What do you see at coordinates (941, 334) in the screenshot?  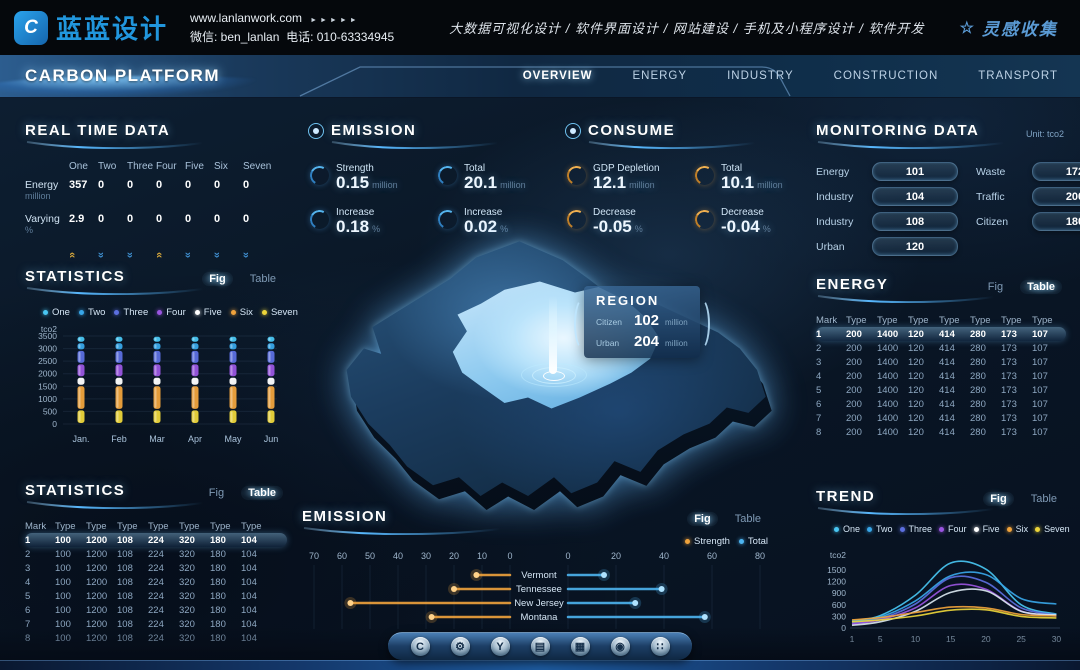 I see `table-row: 1 200 1400 120 414 280 173 107` at bounding box center [941, 334].